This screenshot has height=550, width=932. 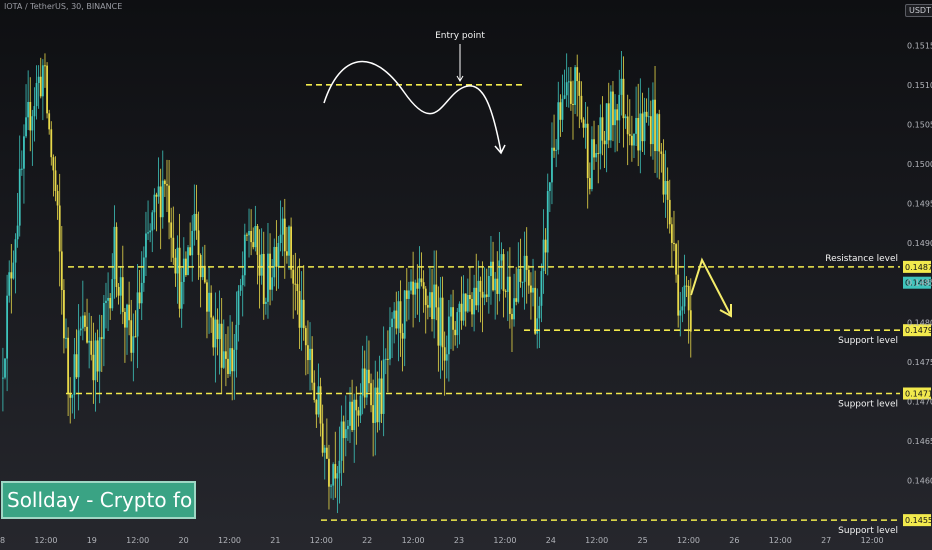 What do you see at coordinates (917, 330) in the screenshot?
I see `level-price-tag` at bounding box center [917, 330].